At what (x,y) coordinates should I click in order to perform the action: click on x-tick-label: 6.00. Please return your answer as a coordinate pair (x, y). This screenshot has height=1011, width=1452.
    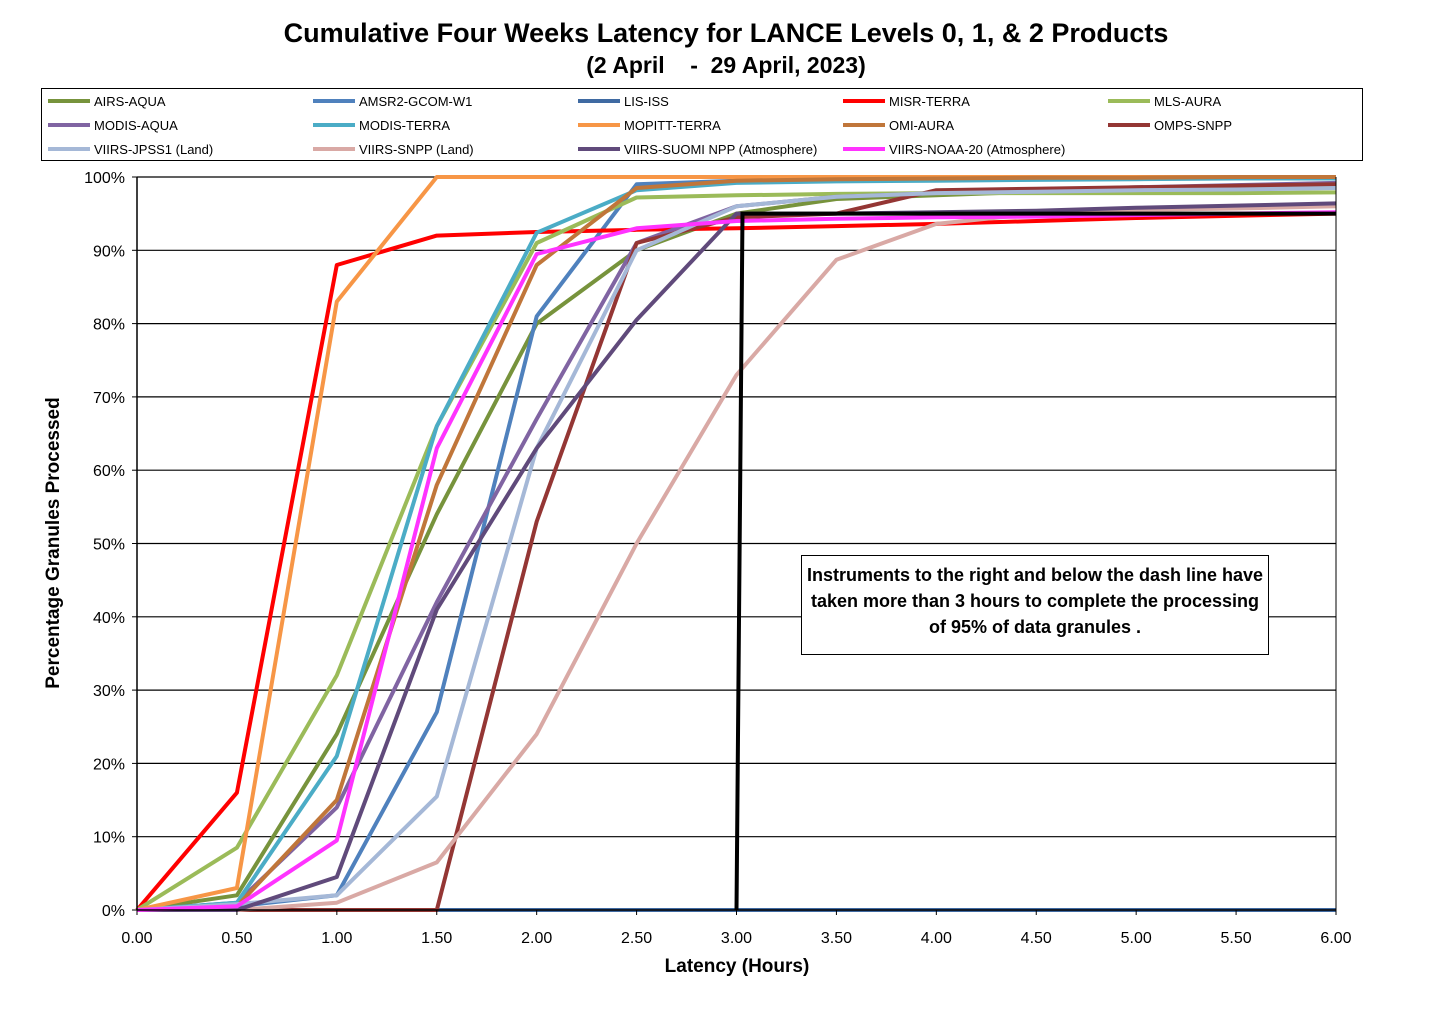
    Looking at the image, I should click on (1335, 938).